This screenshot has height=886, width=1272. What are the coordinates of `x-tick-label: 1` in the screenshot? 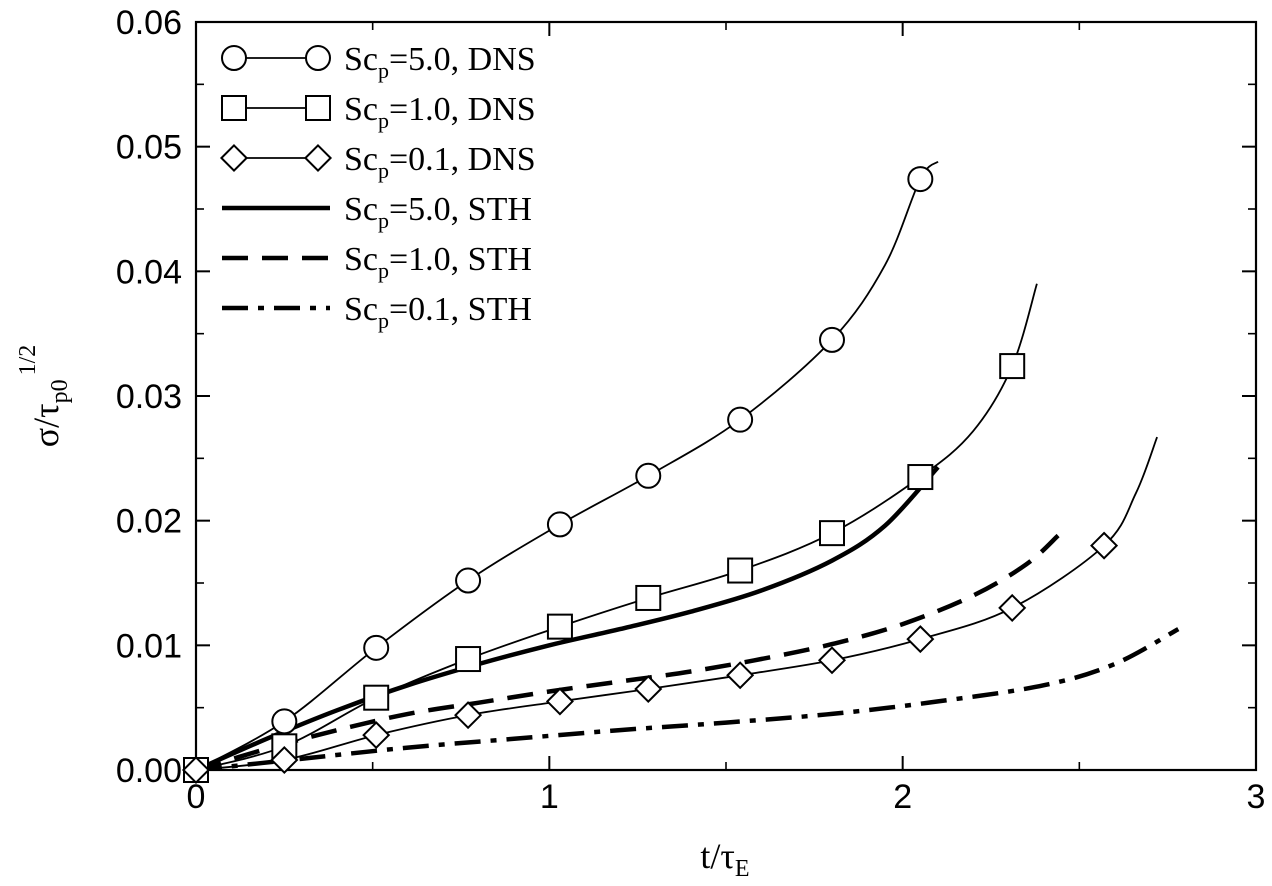 It's located at (549, 797).